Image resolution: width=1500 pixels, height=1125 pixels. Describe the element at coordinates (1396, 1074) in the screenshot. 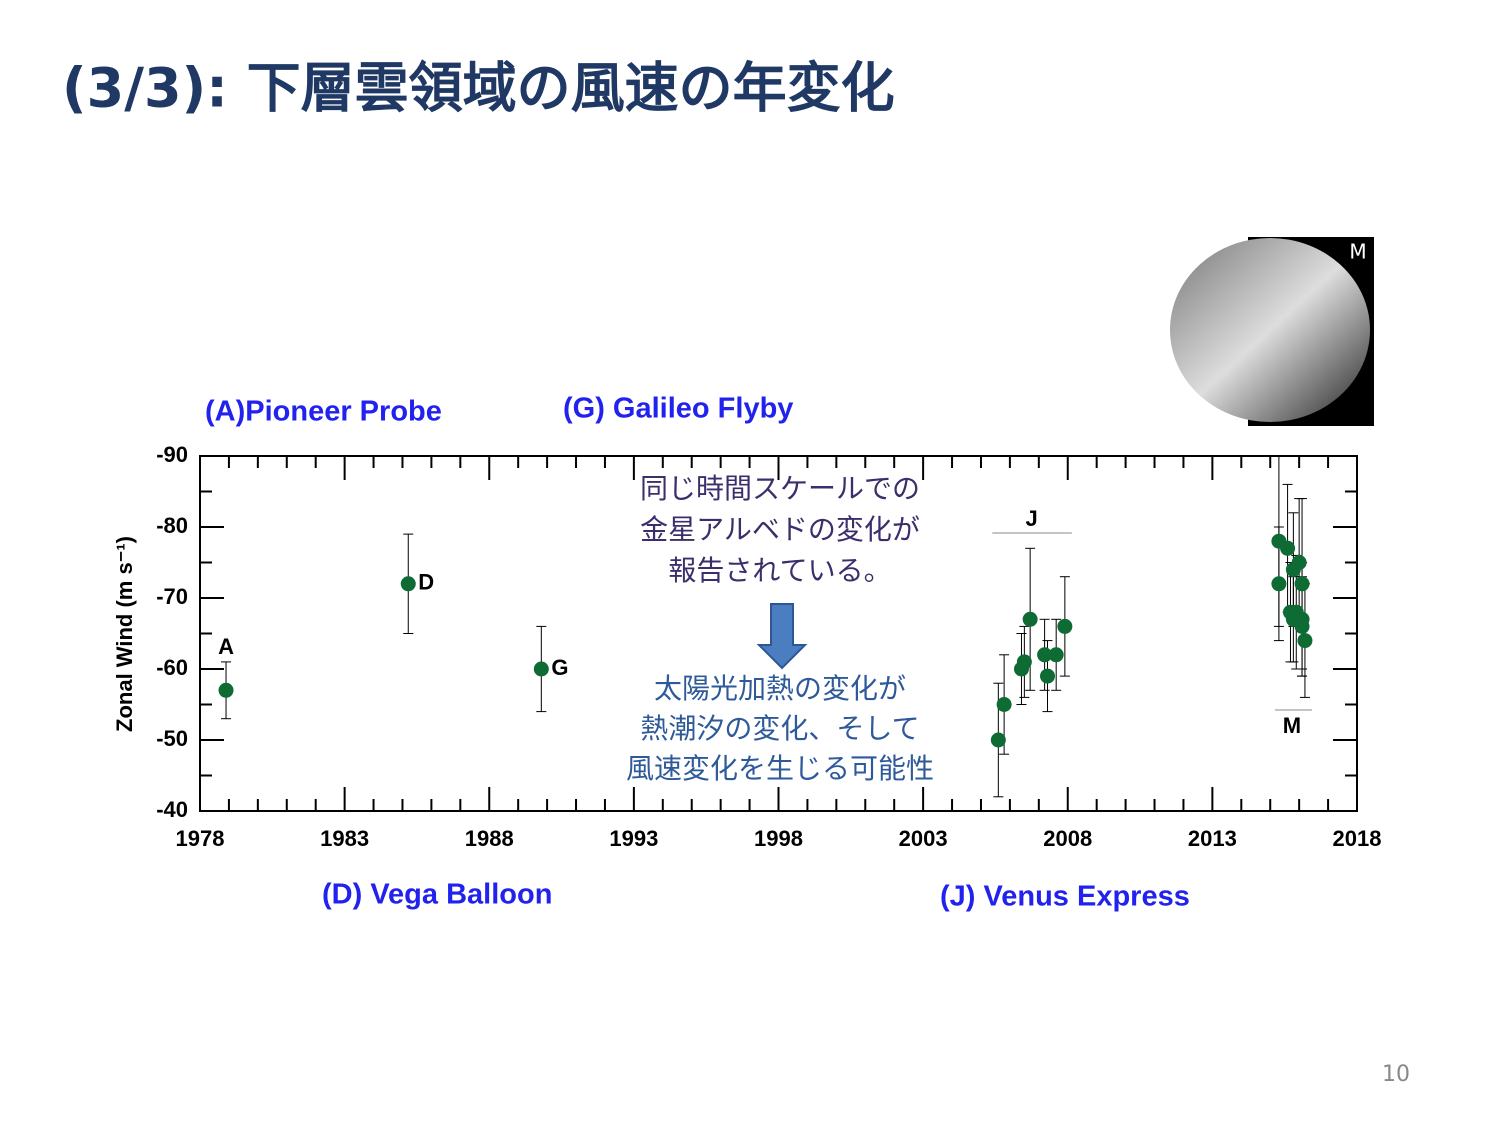

I see `page-number: 10` at that location.